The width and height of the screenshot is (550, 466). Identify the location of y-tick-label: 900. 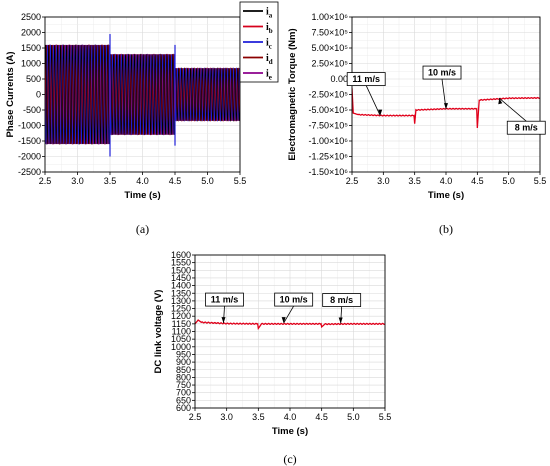
(183, 362).